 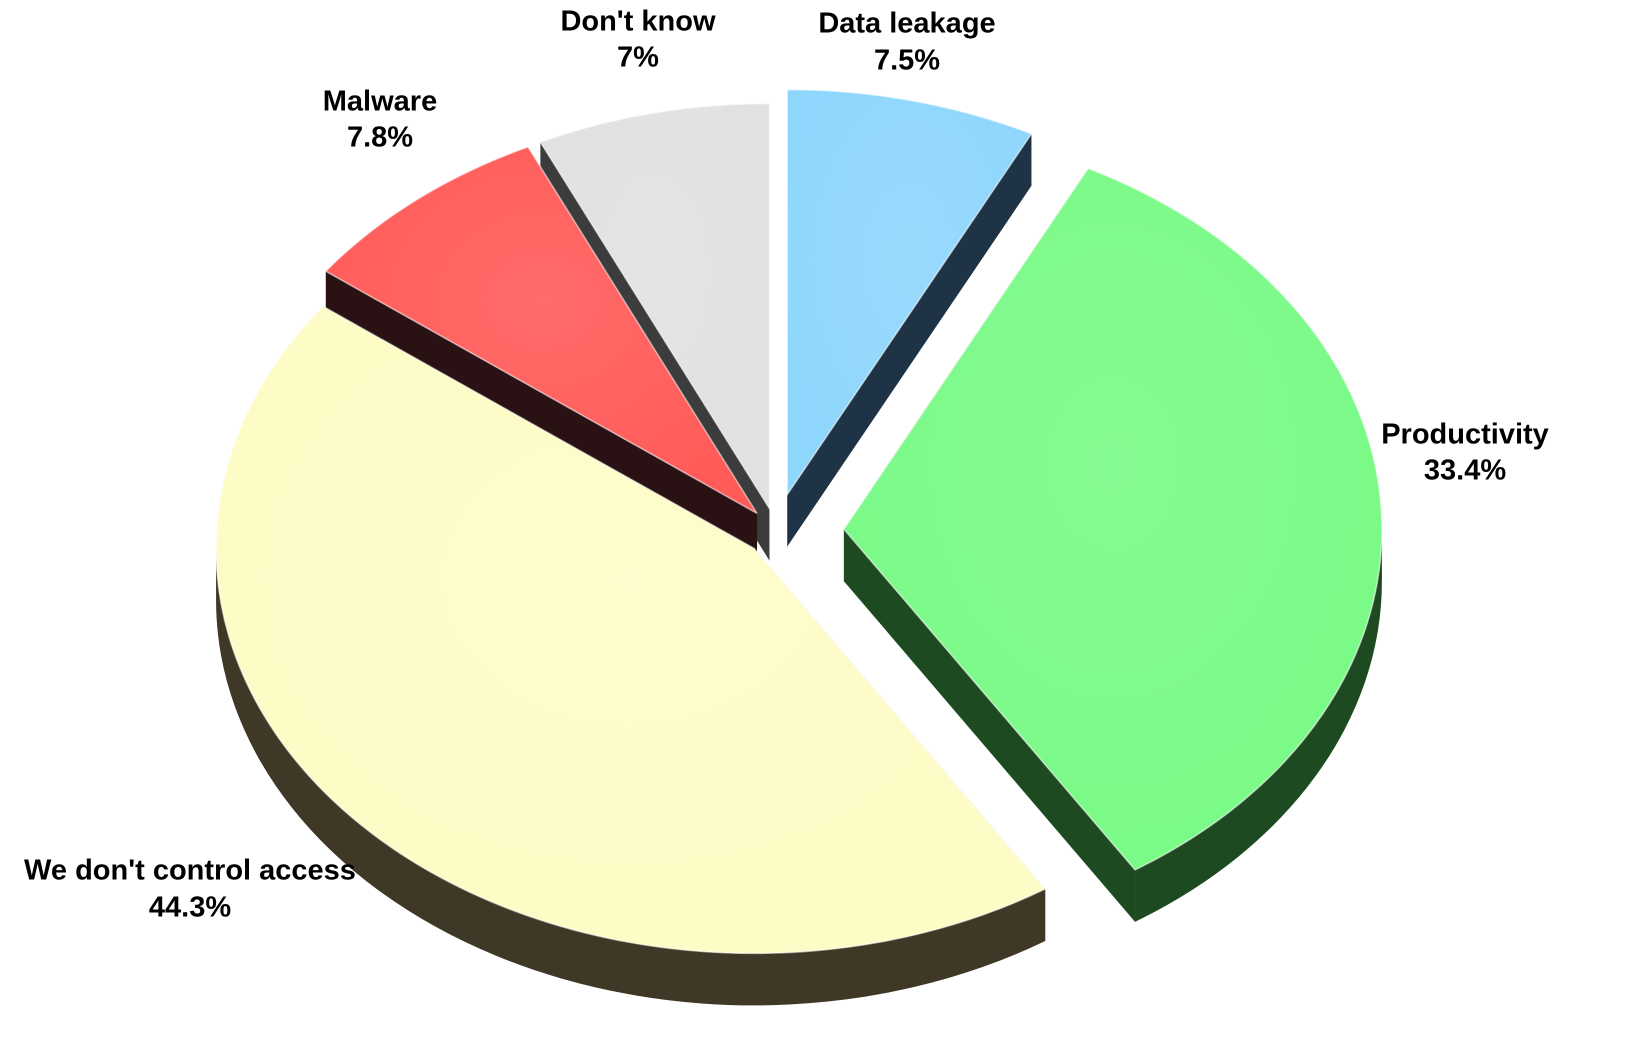 I want to click on label-value-we-don-t-control-access: 44.3%, so click(x=190, y=908).